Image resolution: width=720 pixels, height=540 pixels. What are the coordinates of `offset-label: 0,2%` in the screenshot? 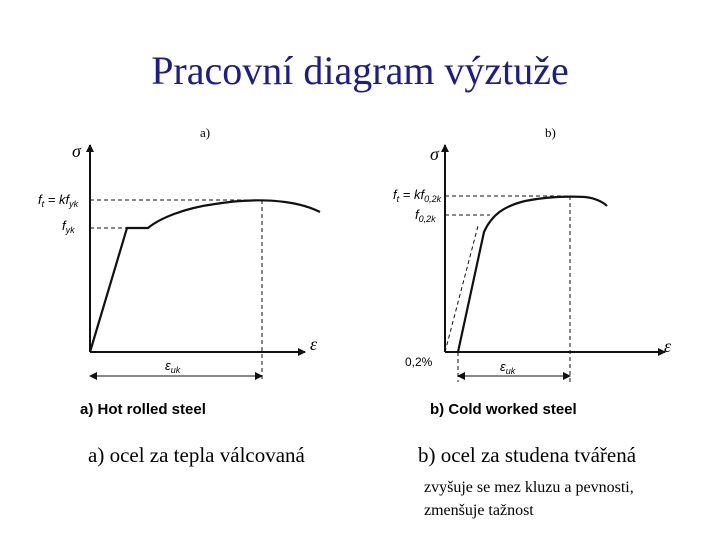 It's located at (419, 362).